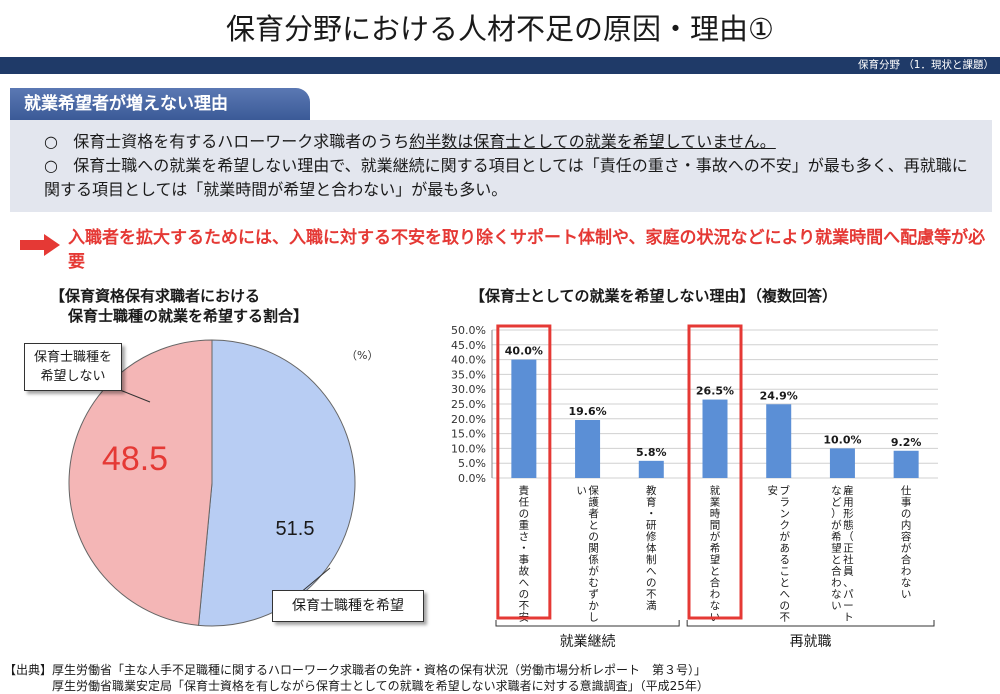 This screenshot has height=694, width=1000. Describe the element at coordinates (654, 296) in the screenshot. I see `bar-chart-title: 【保育士としての就業を希望しない理由】（複数回答）` at that location.